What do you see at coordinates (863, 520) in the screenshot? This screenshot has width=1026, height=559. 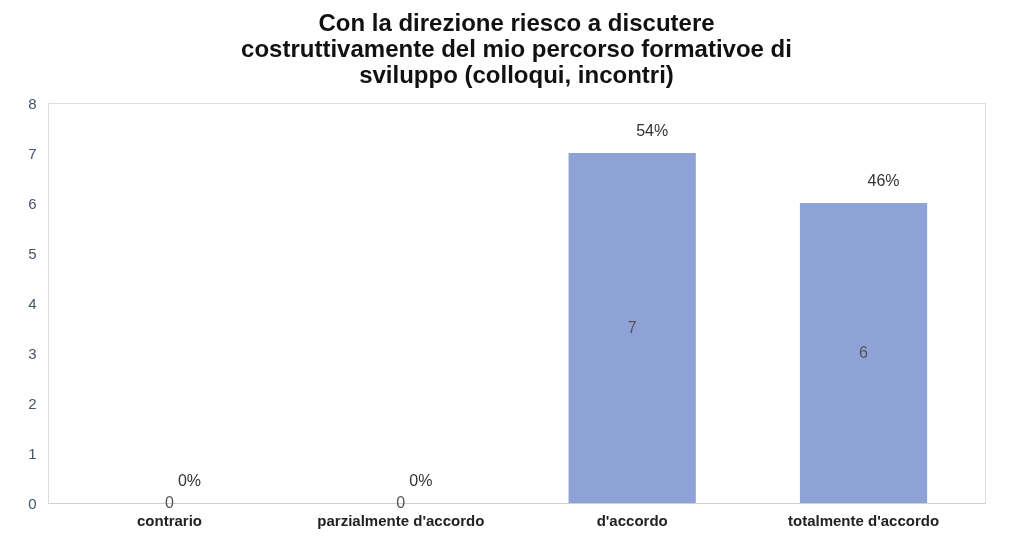 I see `x-tick-label: totalmente d'accordo` at bounding box center [863, 520].